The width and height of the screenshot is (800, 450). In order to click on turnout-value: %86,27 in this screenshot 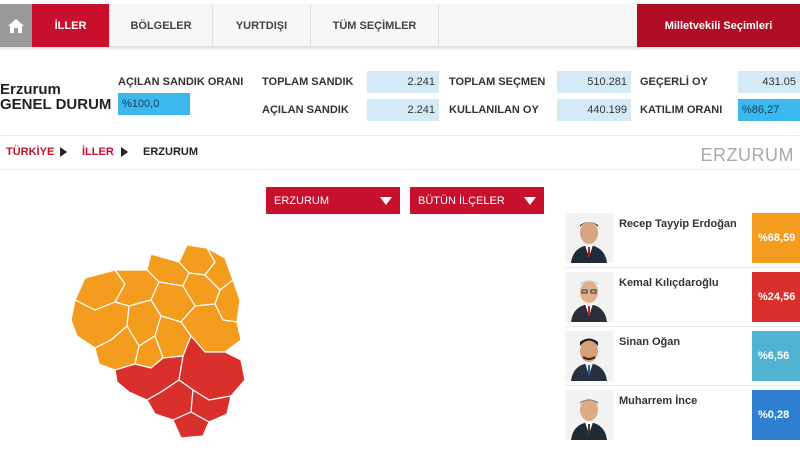, I will do `click(769, 110)`.